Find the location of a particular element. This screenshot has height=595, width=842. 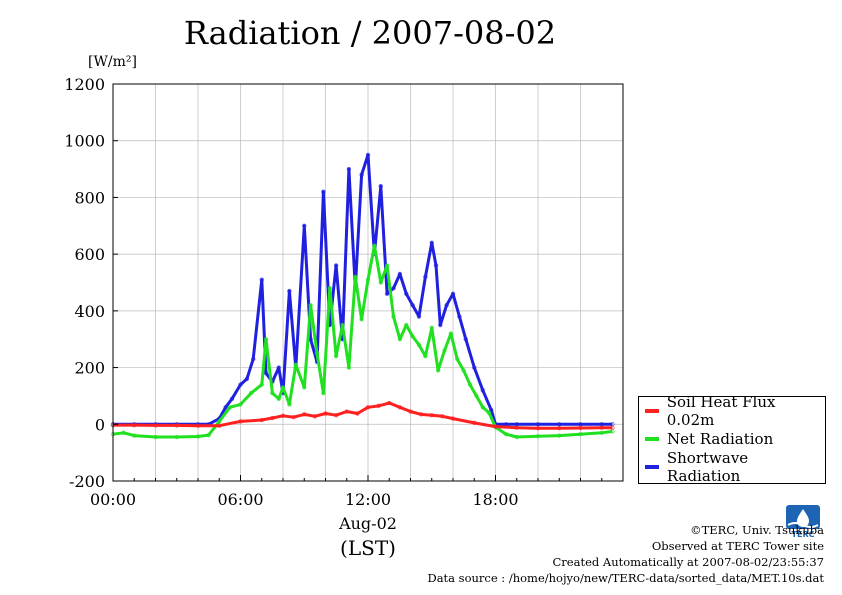

x-axis-unit: (LST) is located at coordinates (368, 548).